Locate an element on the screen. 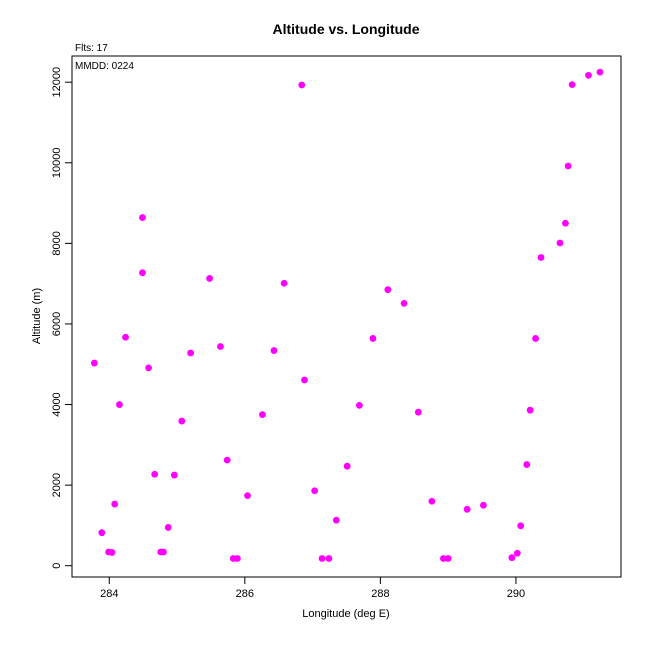 Image resolution: width=650 pixels, height=650 pixels. y-axis: 0 2000 4000 6000 8000 10000 12000 is located at coordinates (61, 318).